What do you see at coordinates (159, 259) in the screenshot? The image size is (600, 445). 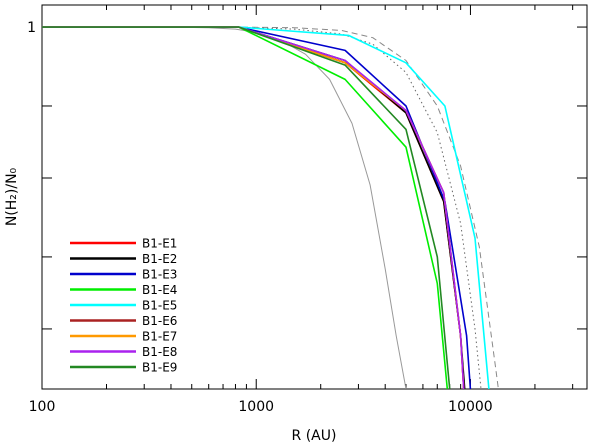 I see `legend-label: B1-E2` at bounding box center [159, 259].